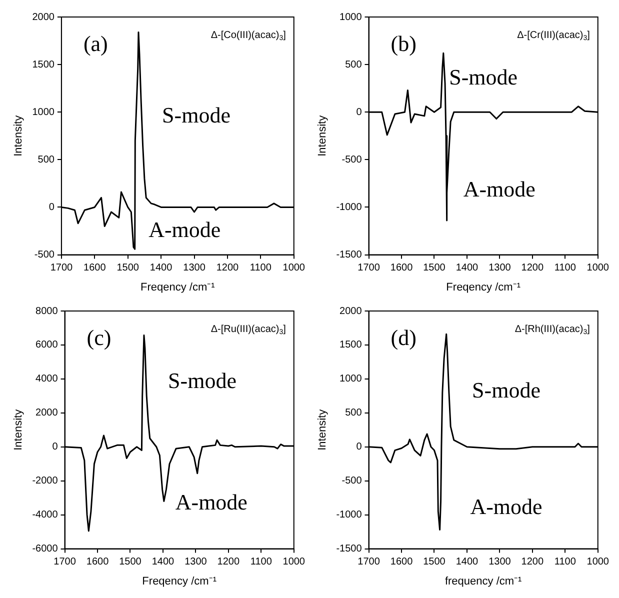 The height and width of the screenshot is (598, 619). I want to click on annotation: (a), so click(95, 43).